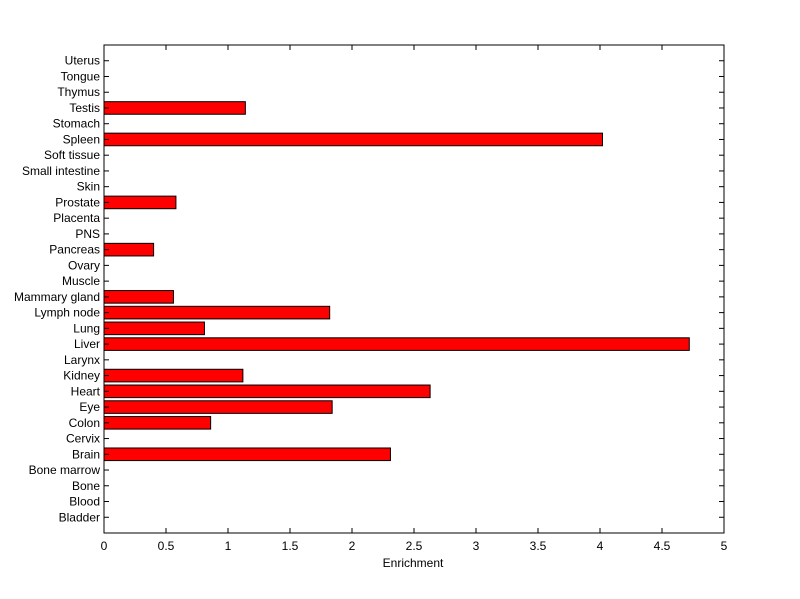  What do you see at coordinates (138, 297) in the screenshot?
I see `bar-mammary-gland` at bounding box center [138, 297].